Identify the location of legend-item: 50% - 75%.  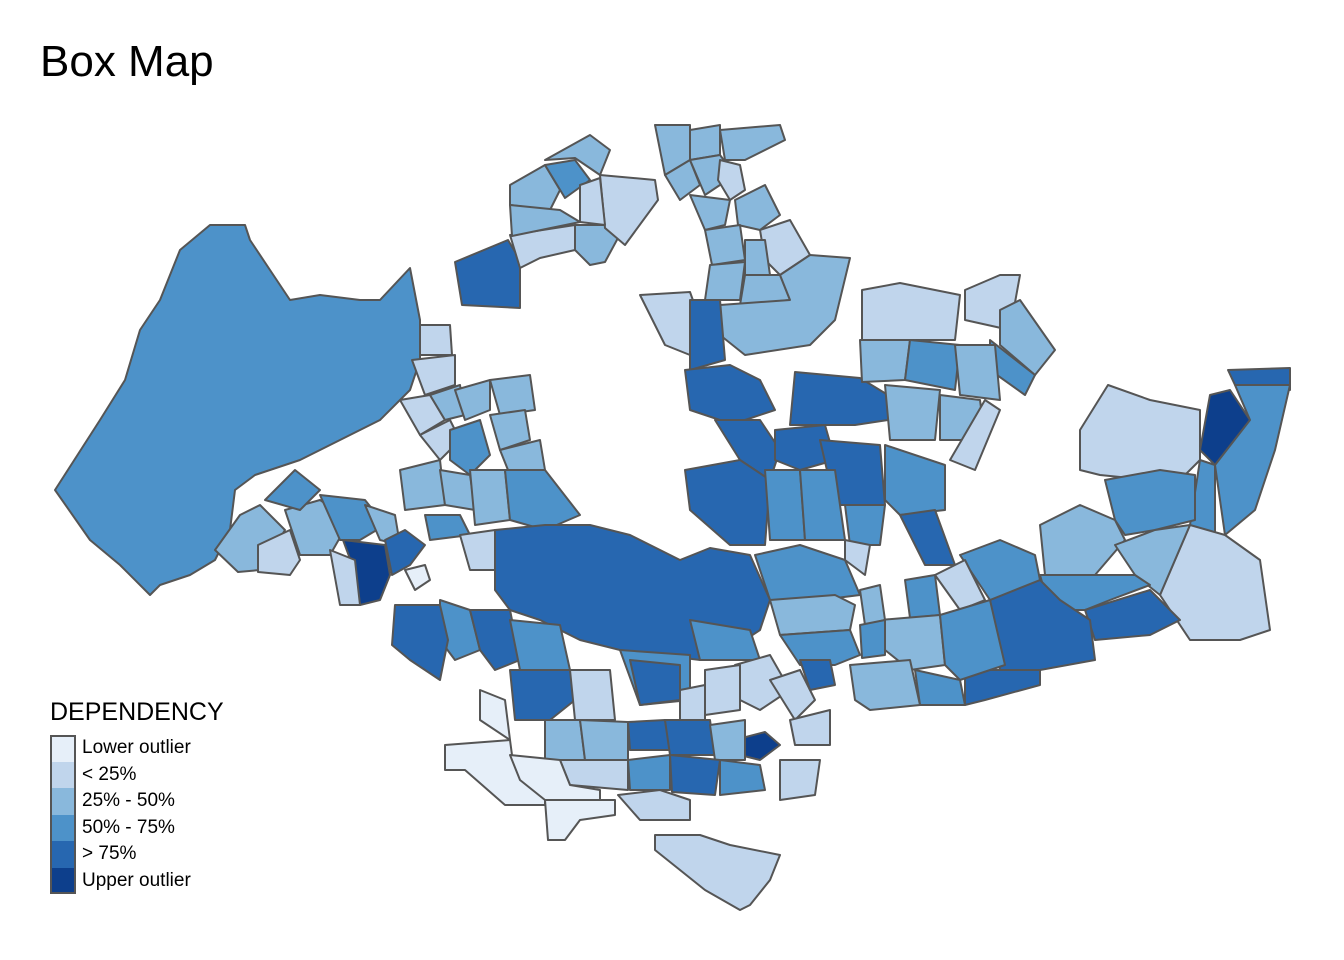
(137, 827).